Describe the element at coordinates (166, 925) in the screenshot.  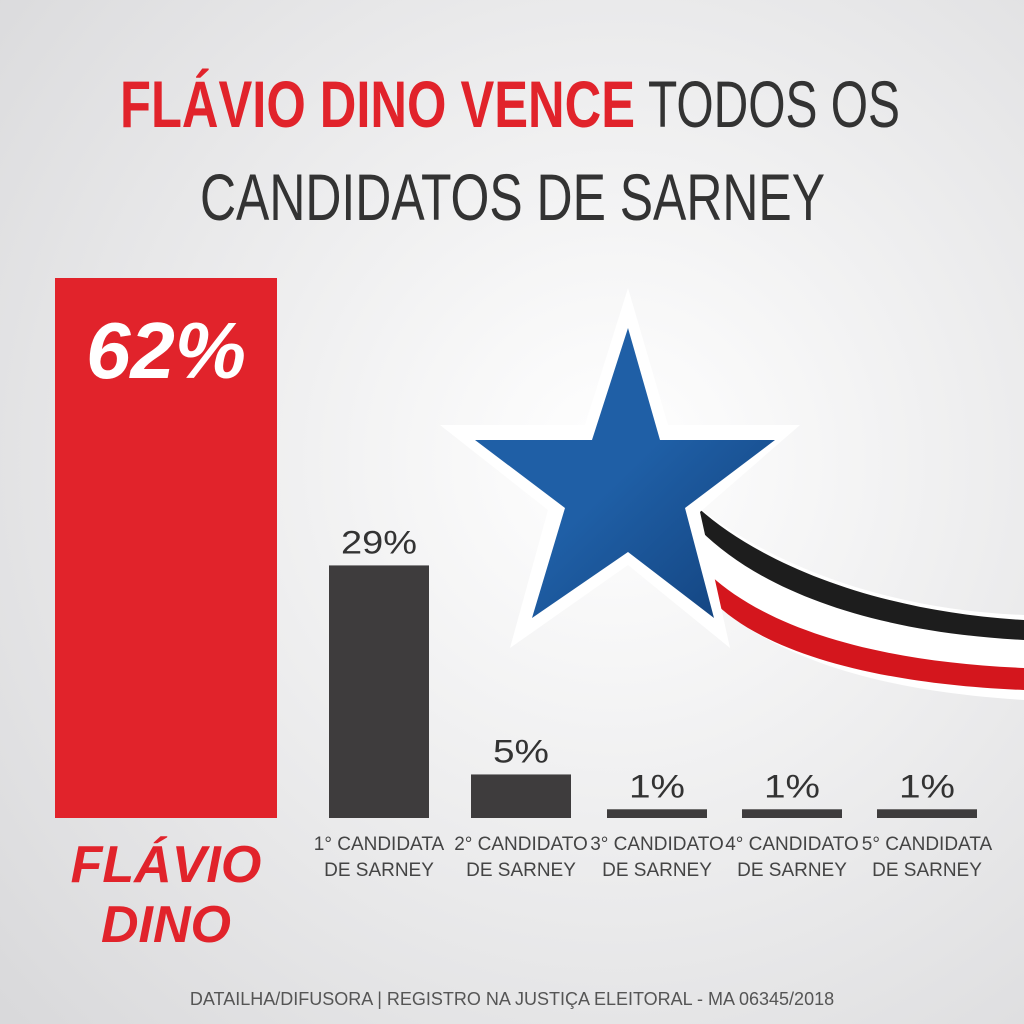
I see `category-label: DINO` at that location.